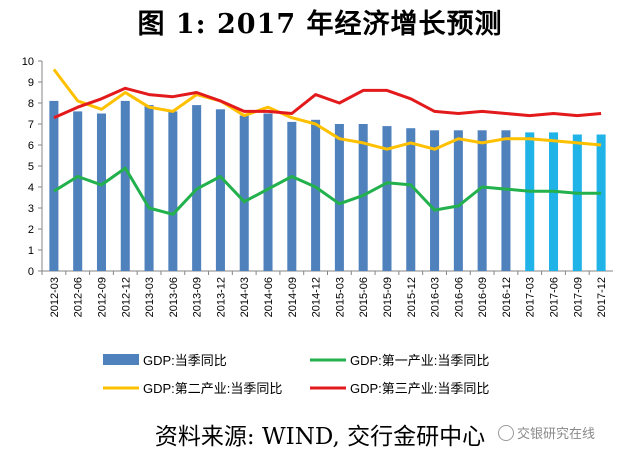 The width and height of the screenshot is (640, 462). What do you see at coordinates (79, 297) in the screenshot?
I see `x-tick-label: 2012-06` at bounding box center [79, 297].